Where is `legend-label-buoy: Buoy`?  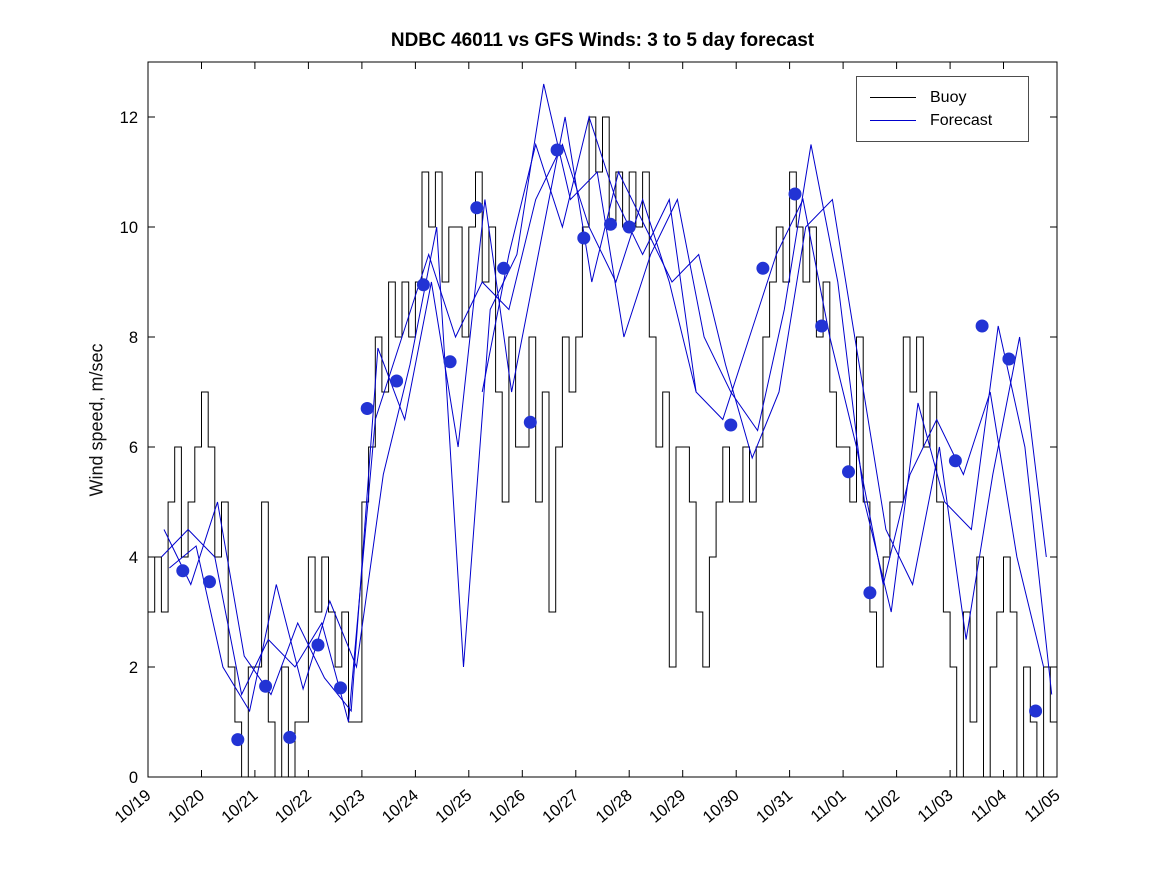
legend-label-buoy: Buoy is located at coordinates (948, 97).